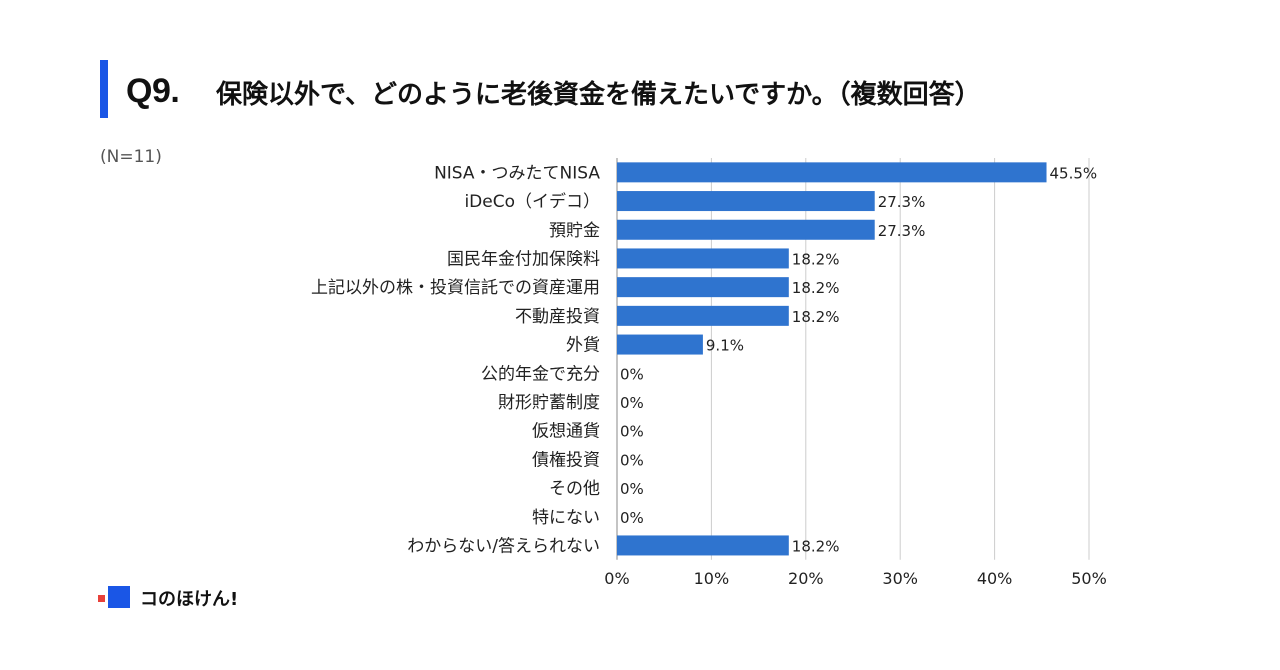 The width and height of the screenshot is (1280, 670). What do you see at coordinates (900, 578) in the screenshot?
I see `x-tick-label: 30%` at bounding box center [900, 578].